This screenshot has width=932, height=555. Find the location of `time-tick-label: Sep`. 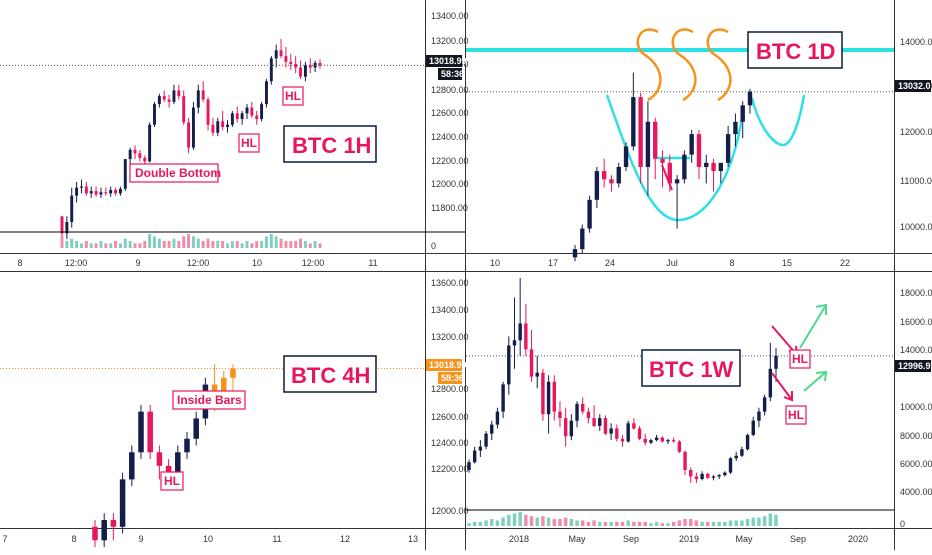

time-tick-label: Sep is located at coordinates (631, 539).